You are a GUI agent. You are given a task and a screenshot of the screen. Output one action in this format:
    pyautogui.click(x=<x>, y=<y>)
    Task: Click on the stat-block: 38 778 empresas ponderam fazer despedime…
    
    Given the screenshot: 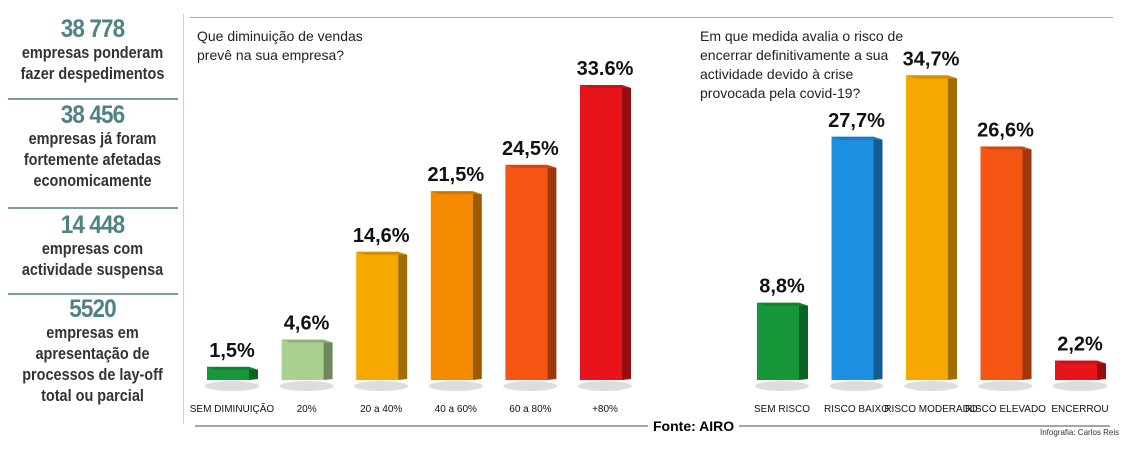 What is the action you would take?
    pyautogui.click(x=92, y=50)
    